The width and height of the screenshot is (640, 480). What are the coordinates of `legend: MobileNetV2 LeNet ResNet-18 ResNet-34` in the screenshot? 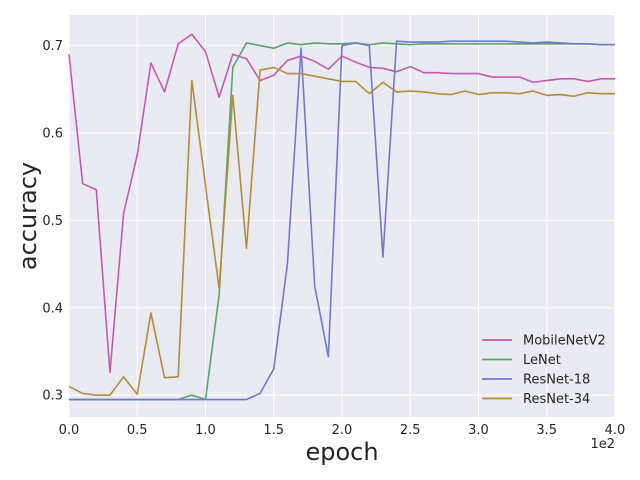 It's located at (544, 370).